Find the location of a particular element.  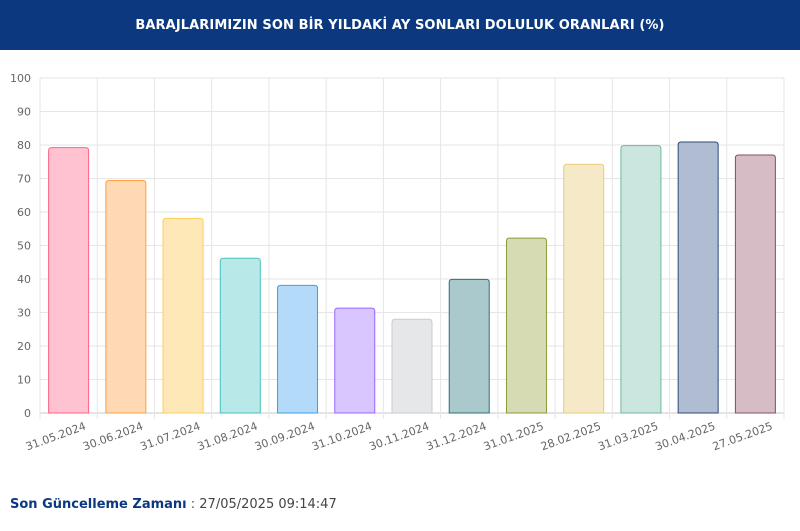

y-tick-label: 30 is located at coordinates (24, 313).